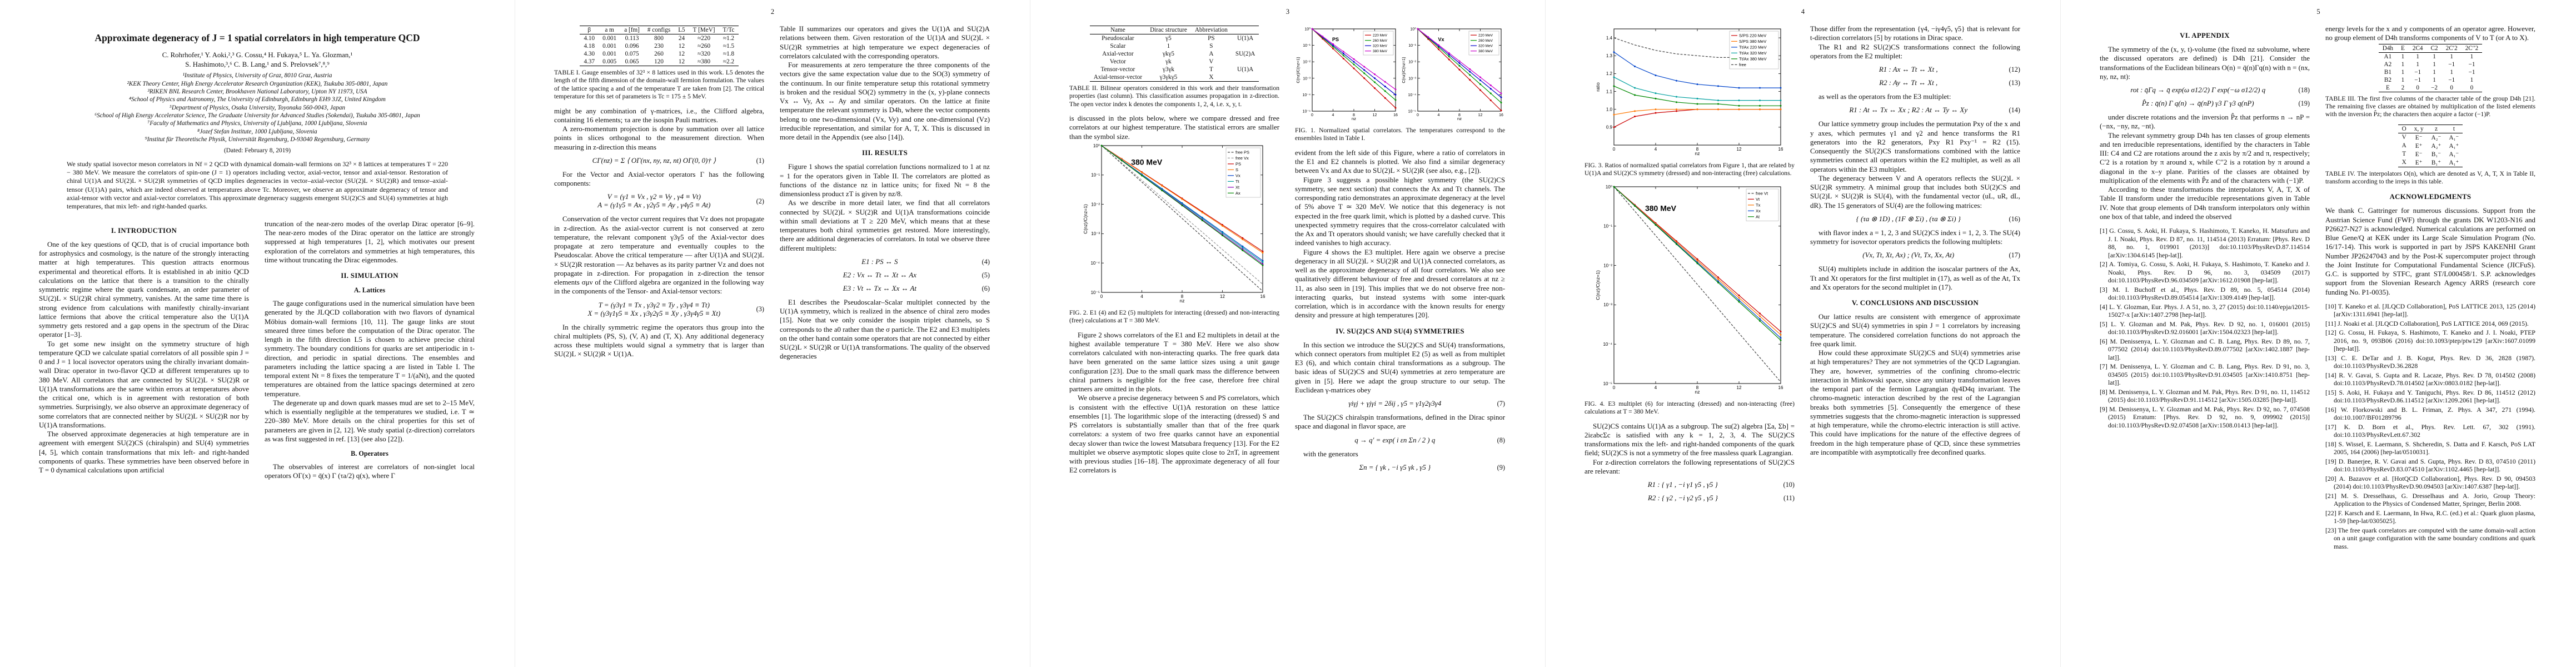 The height and width of the screenshot is (667, 2576). What do you see at coordinates (2451, 87) in the screenshot?
I see `table-cell: 0` at bounding box center [2451, 87].